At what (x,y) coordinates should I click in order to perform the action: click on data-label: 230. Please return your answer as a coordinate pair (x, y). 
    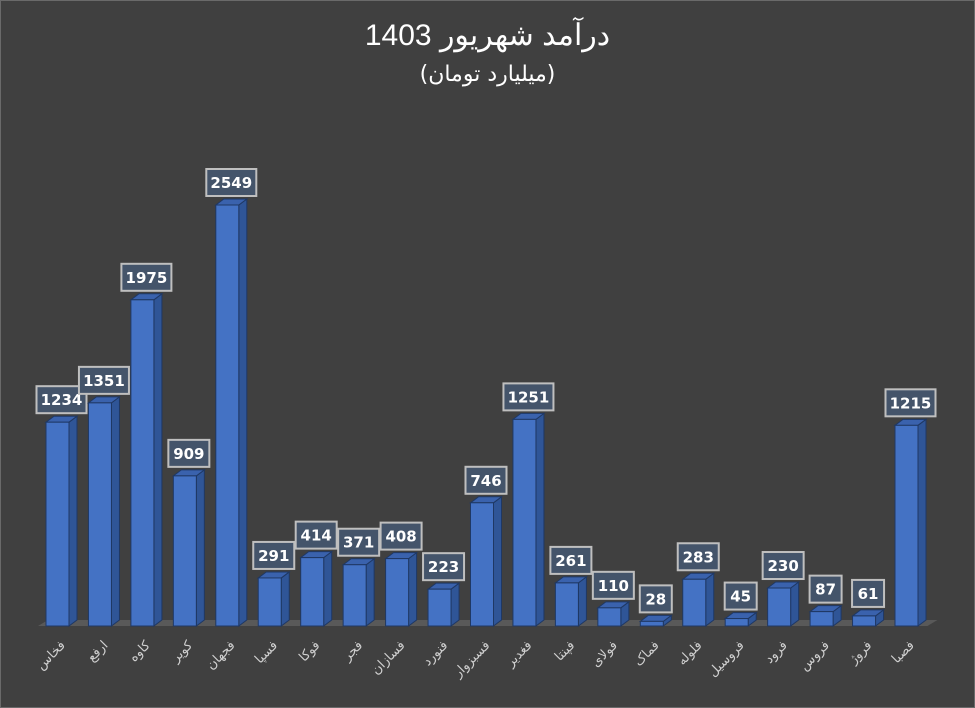
    Looking at the image, I should click on (783, 566).